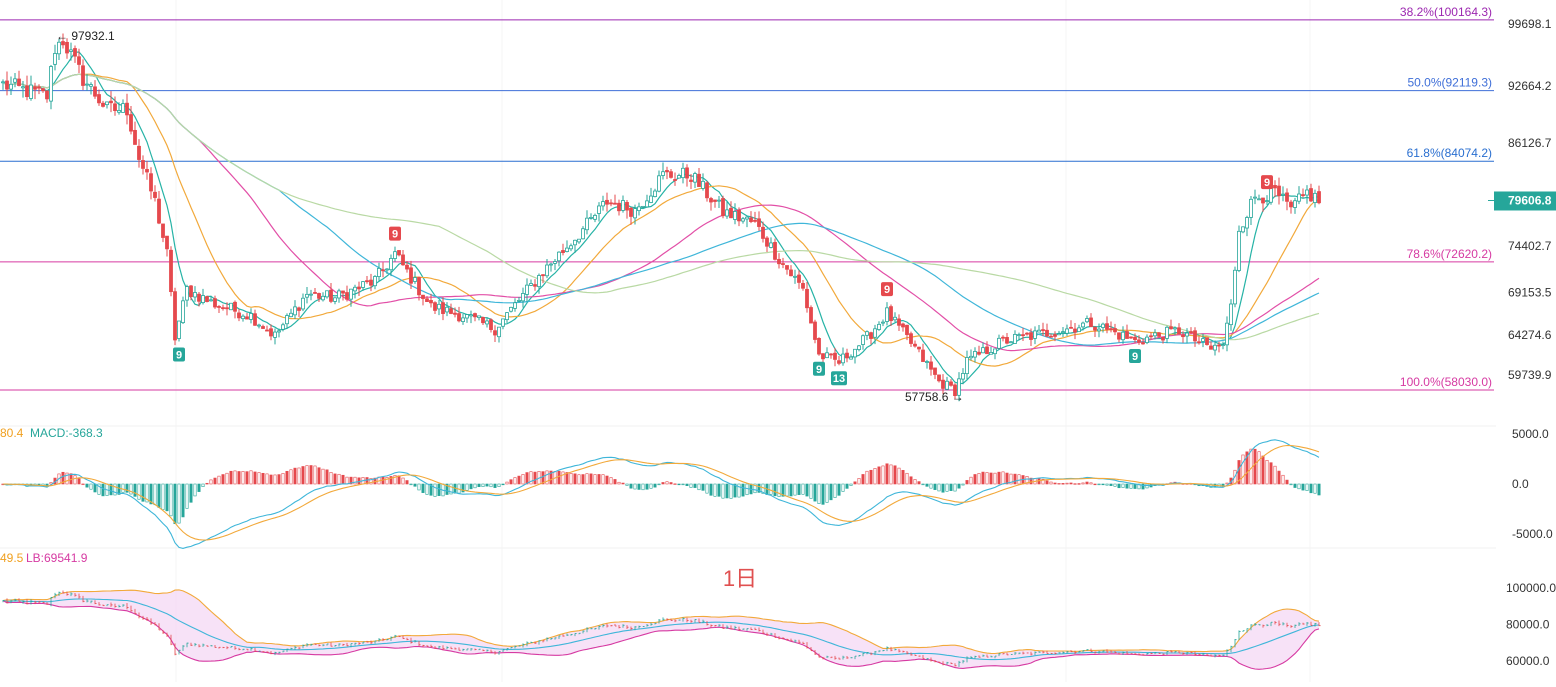  Describe the element at coordinates (661, 494) in the screenshot. I see `macd-indicator` at that location.